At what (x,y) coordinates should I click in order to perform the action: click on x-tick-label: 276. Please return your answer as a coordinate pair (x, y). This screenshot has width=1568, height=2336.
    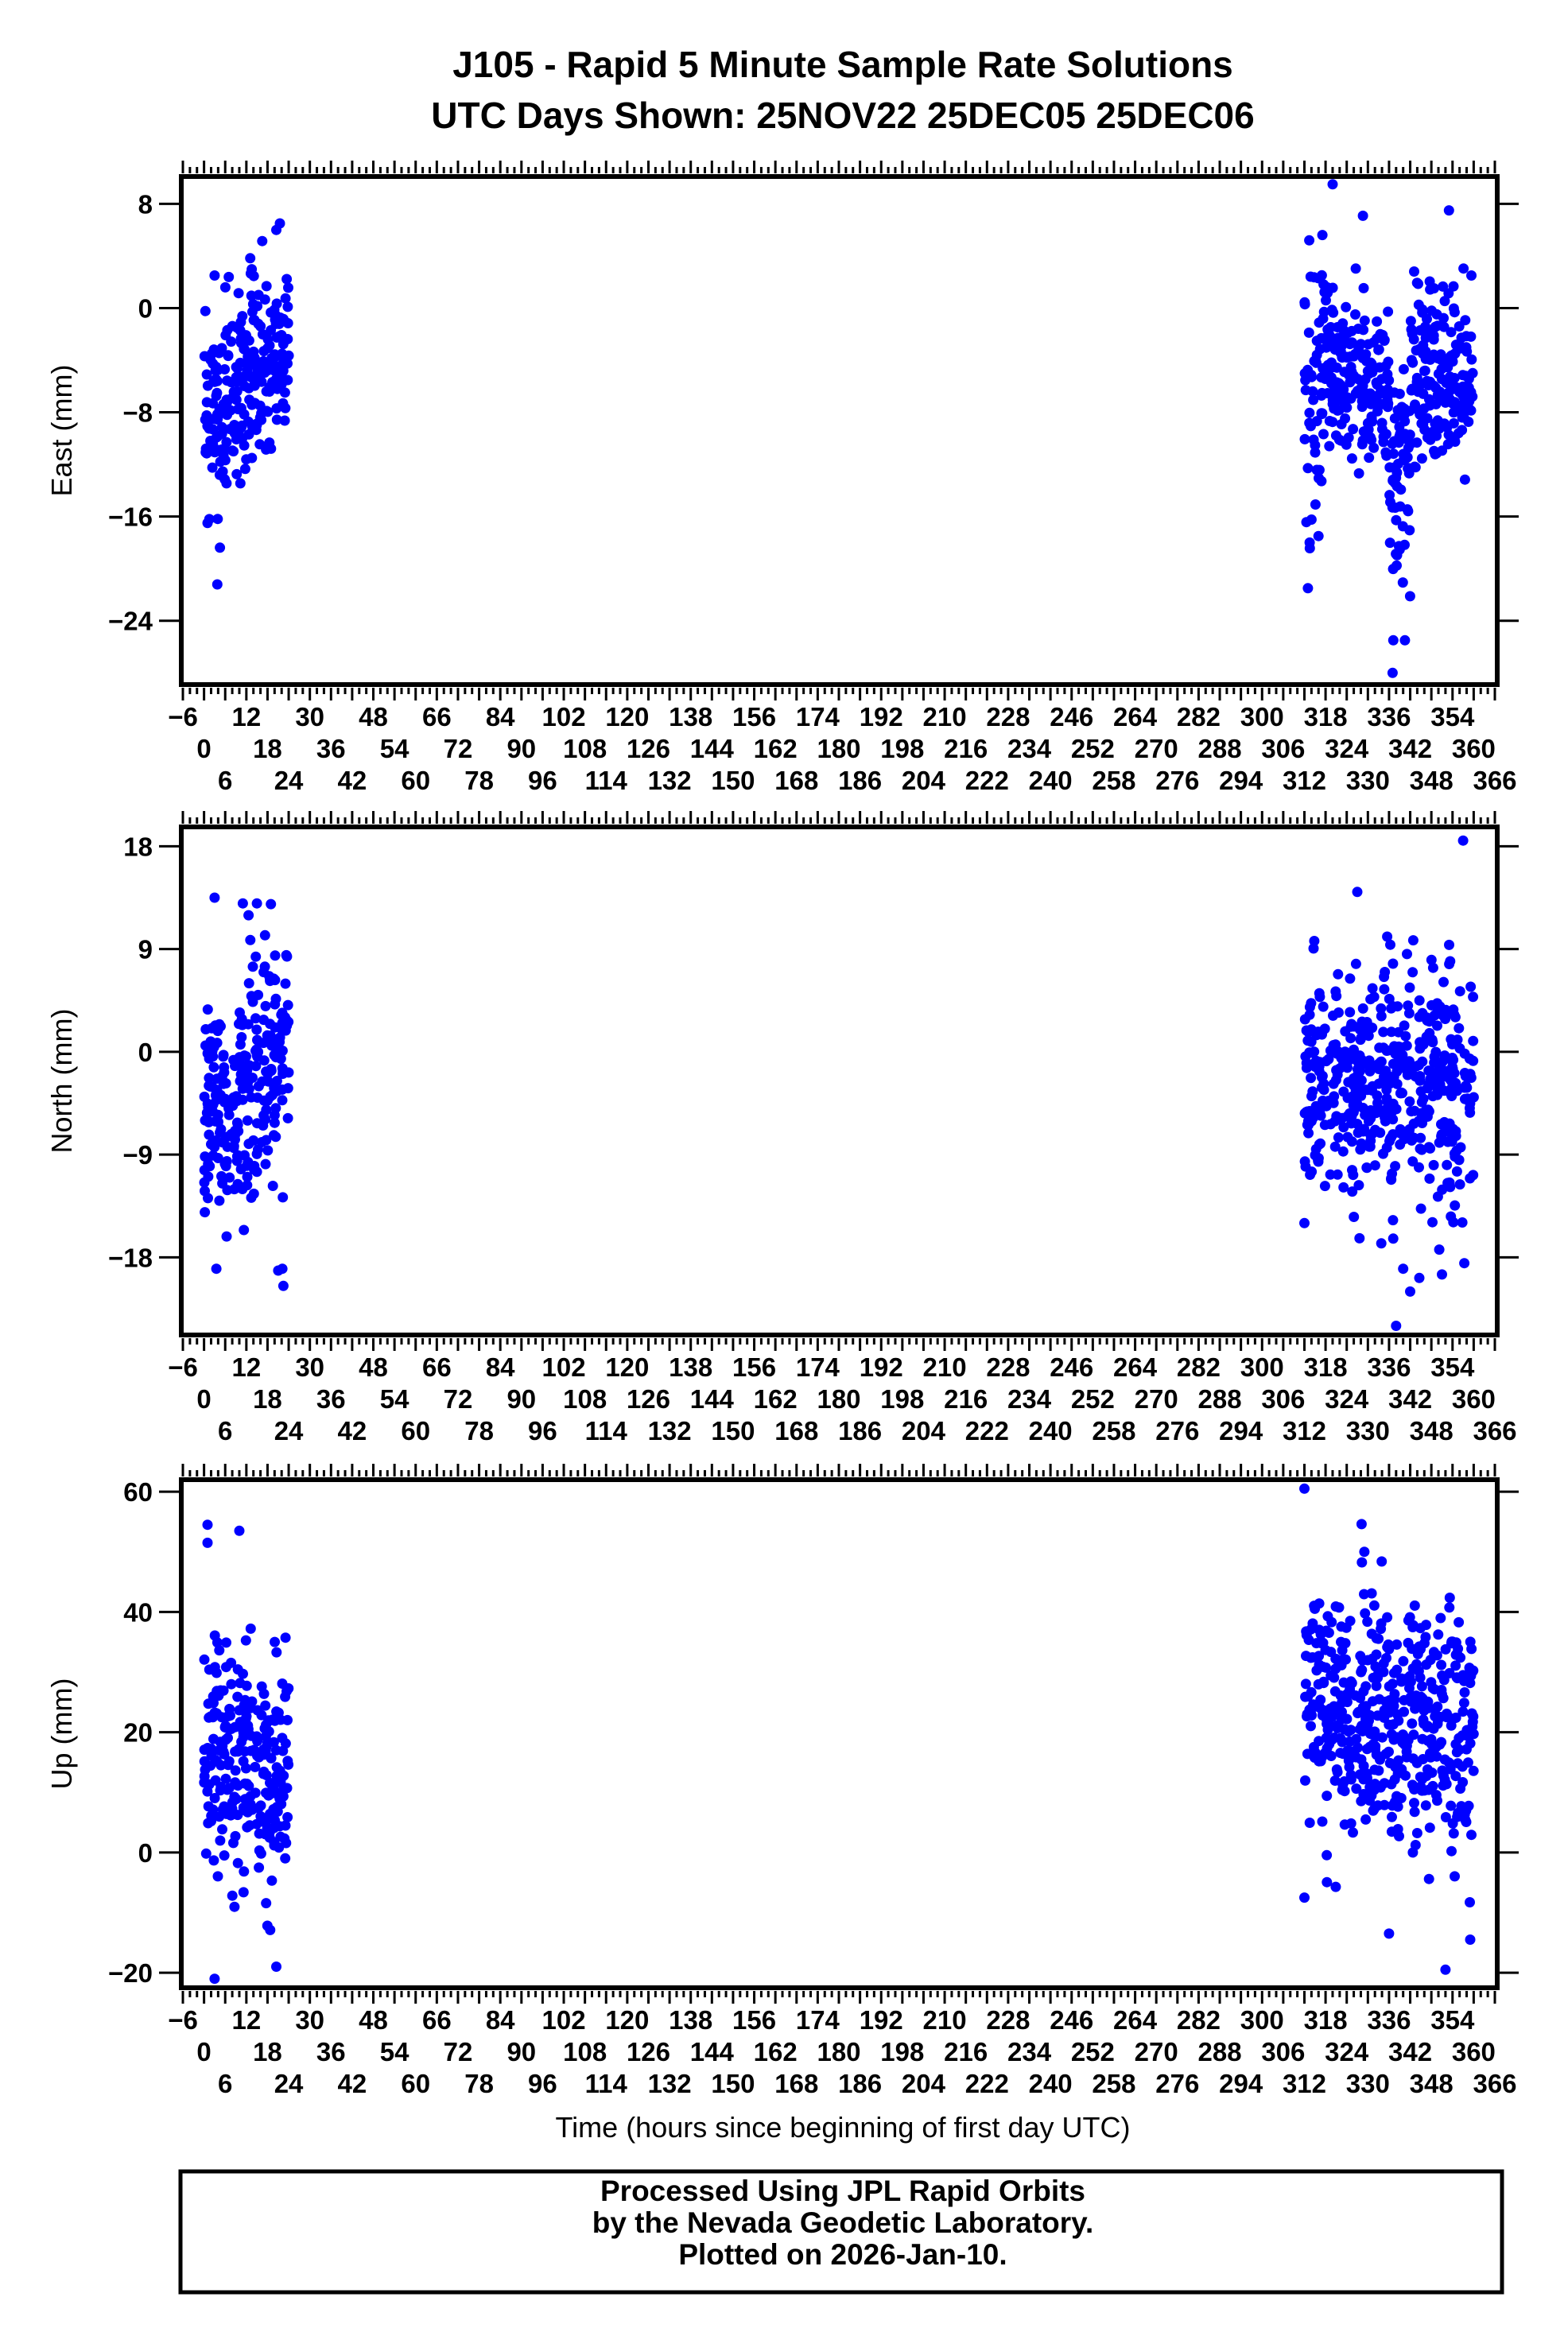
    Looking at the image, I should click on (1177, 1430).